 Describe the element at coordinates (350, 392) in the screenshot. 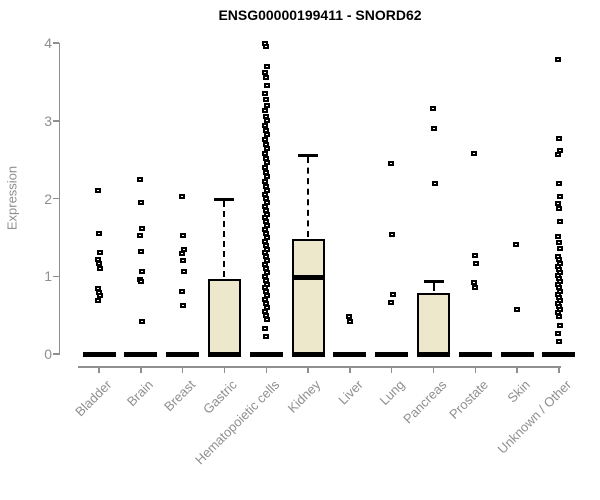

I see `category-label: Liver` at that location.